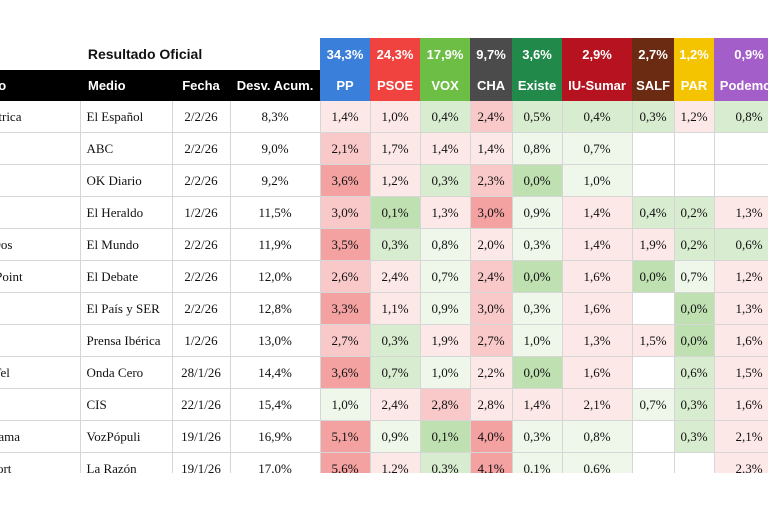 The image size is (768, 512). I want to click on deviation-cell: 9,2%, so click(275, 180).